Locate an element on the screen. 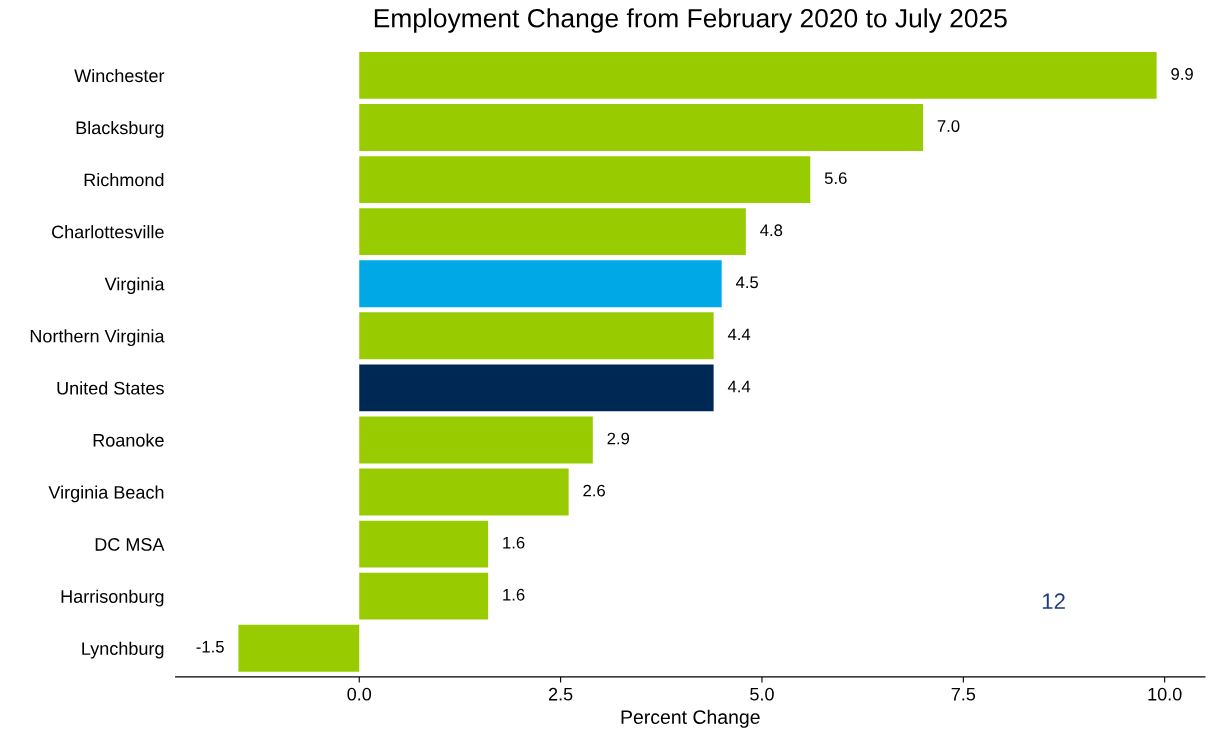 This screenshot has width=1211, height=731. y-tick-label: Roanoke is located at coordinates (128, 440).